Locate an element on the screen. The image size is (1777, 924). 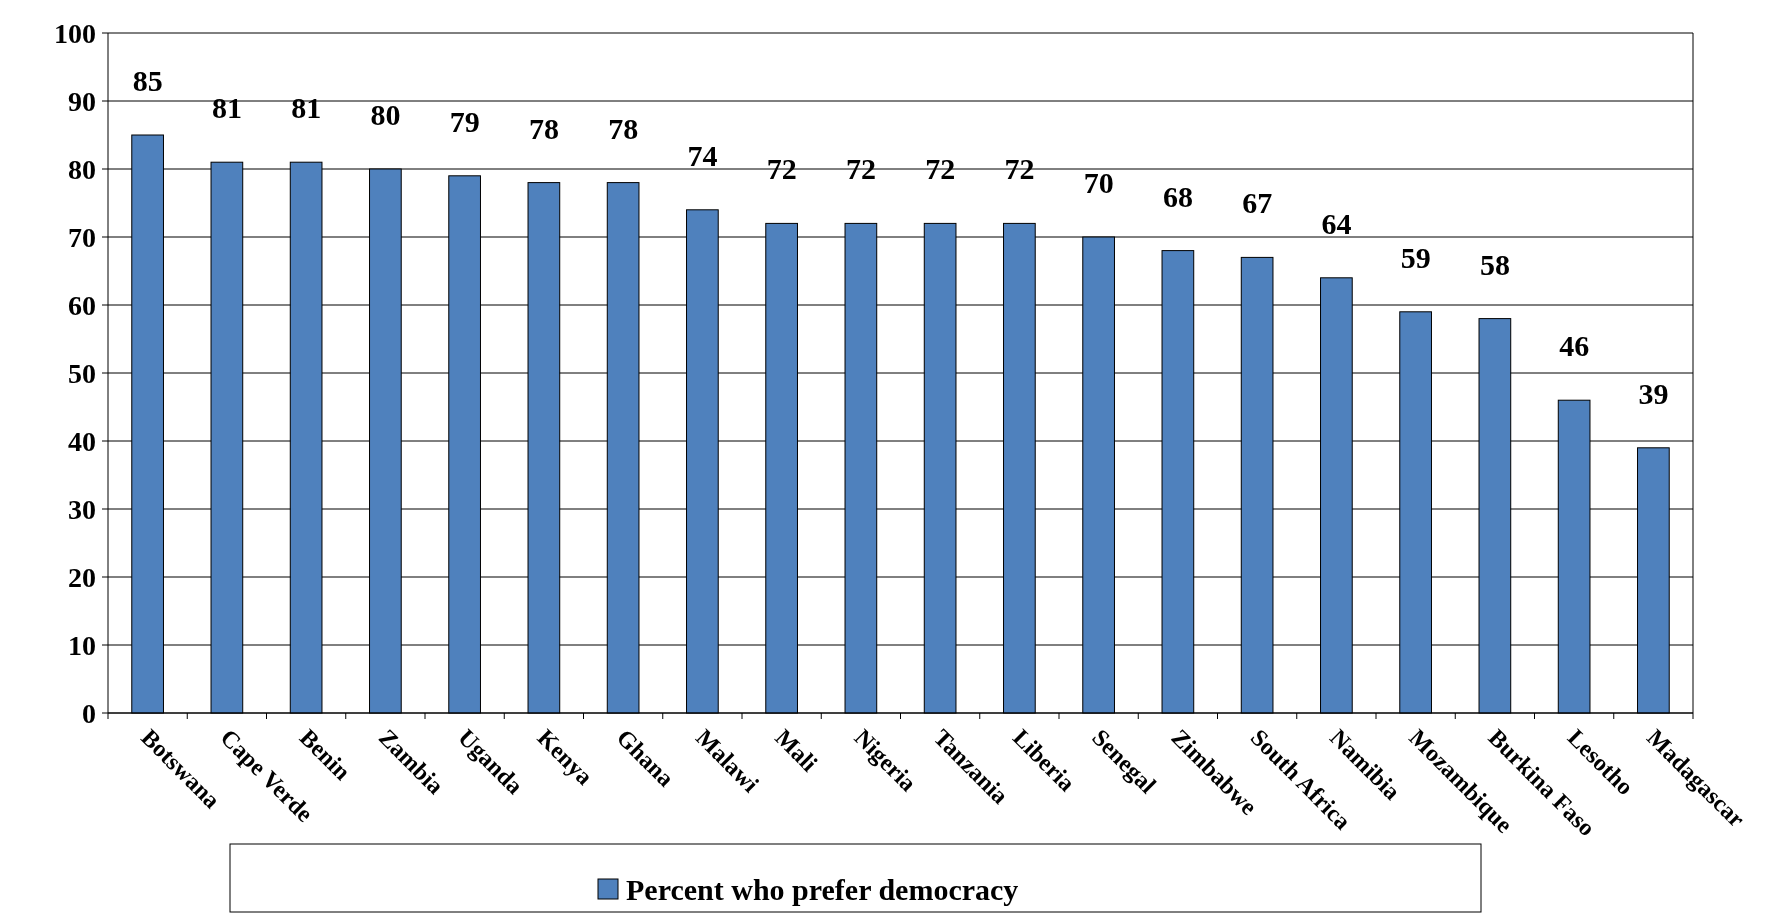
y-tick-label: 80 is located at coordinates (82, 169).